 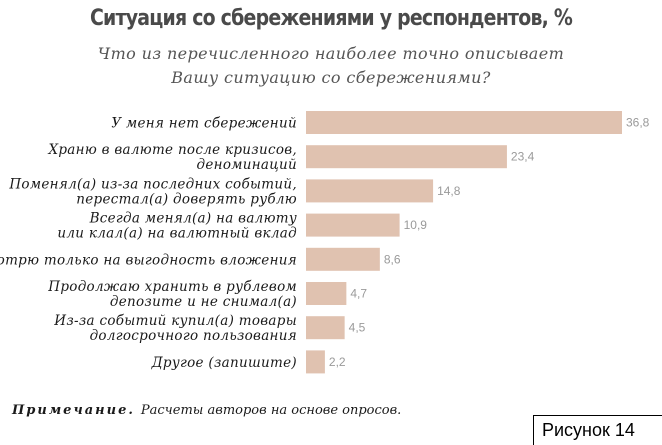 I want to click on bar-value-label-3: 14,8, so click(x=449, y=191).